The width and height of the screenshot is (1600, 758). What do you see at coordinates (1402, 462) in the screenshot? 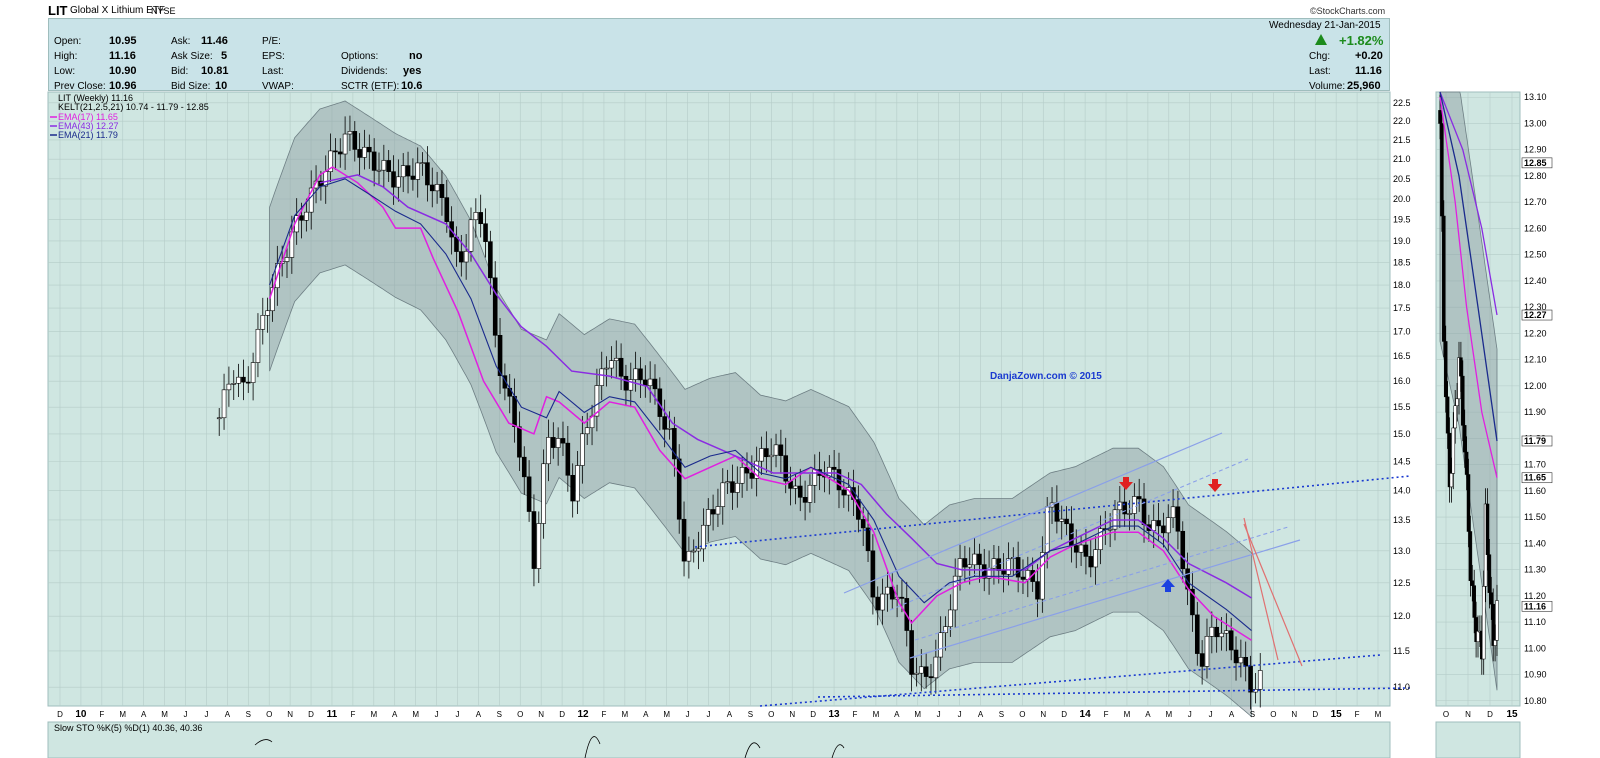
I see `y-tick-label: 14.5` at bounding box center [1402, 462].